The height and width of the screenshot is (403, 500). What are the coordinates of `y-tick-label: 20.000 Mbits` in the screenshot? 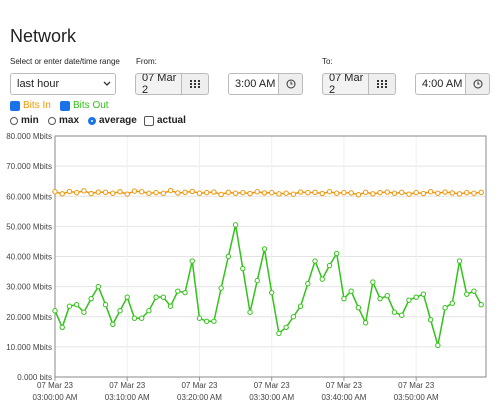 It's located at (29, 317).